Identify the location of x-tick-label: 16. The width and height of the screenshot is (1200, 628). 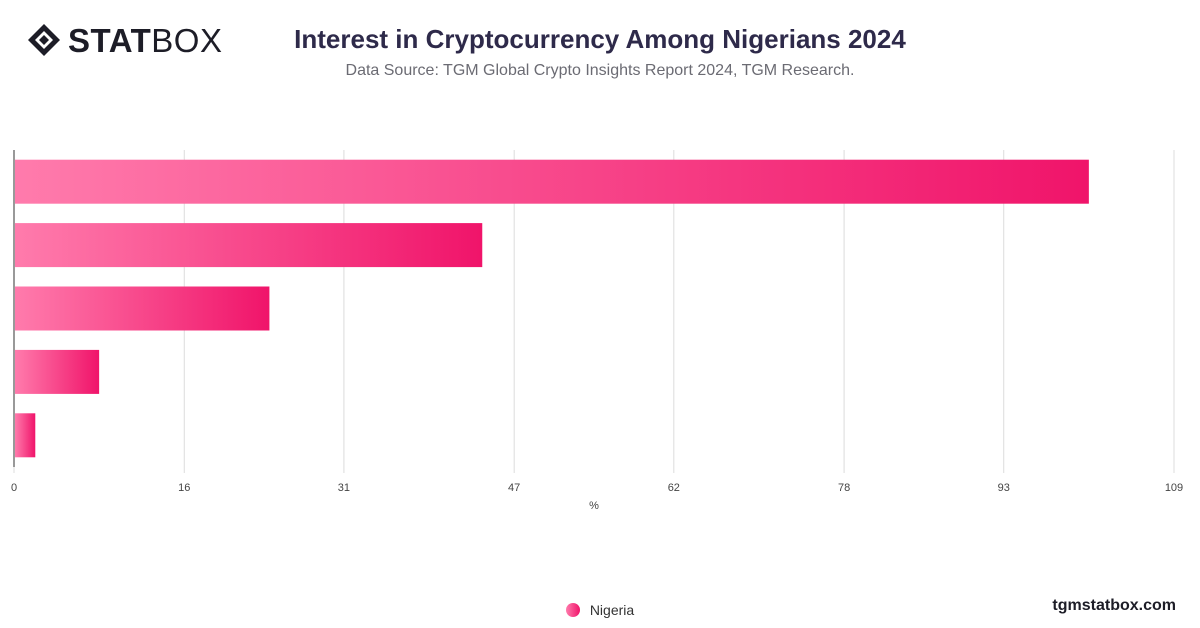
(184, 488).